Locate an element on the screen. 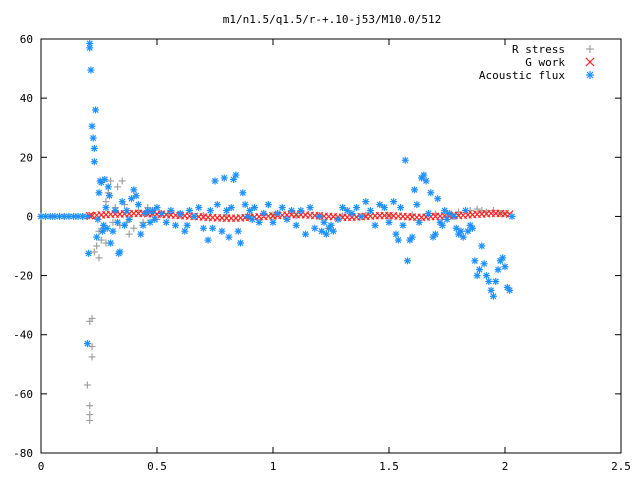  legend-label: G work is located at coordinates (545, 62).